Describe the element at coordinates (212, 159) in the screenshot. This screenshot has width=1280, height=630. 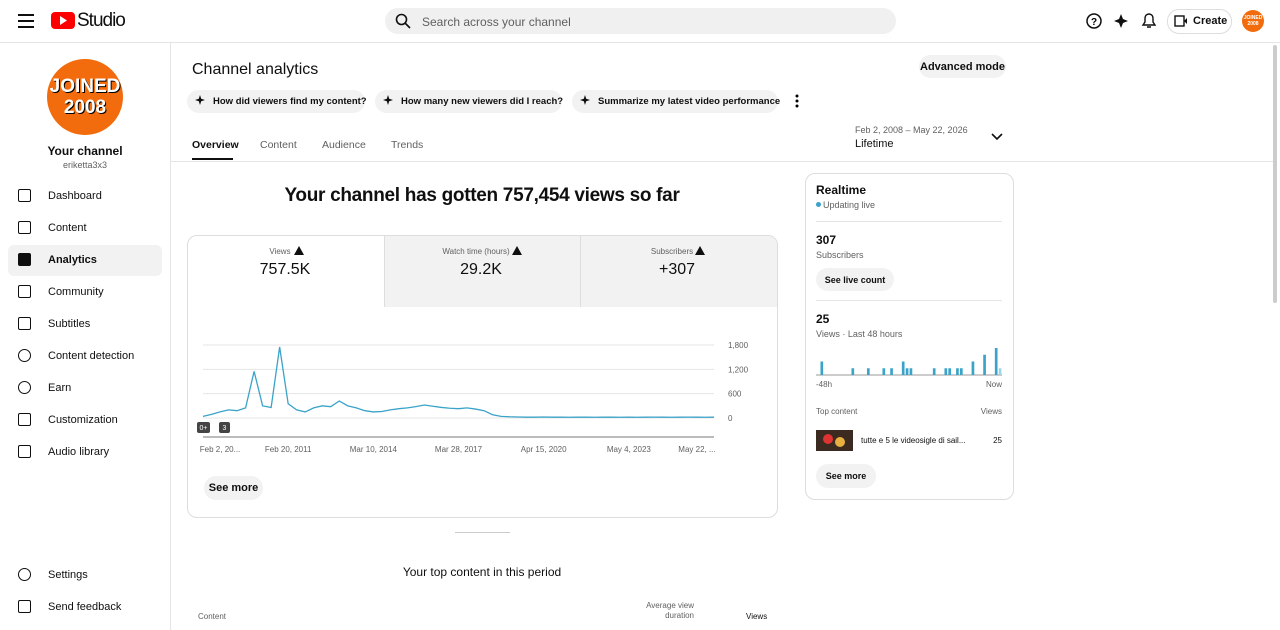
I see `tab-underline` at that location.